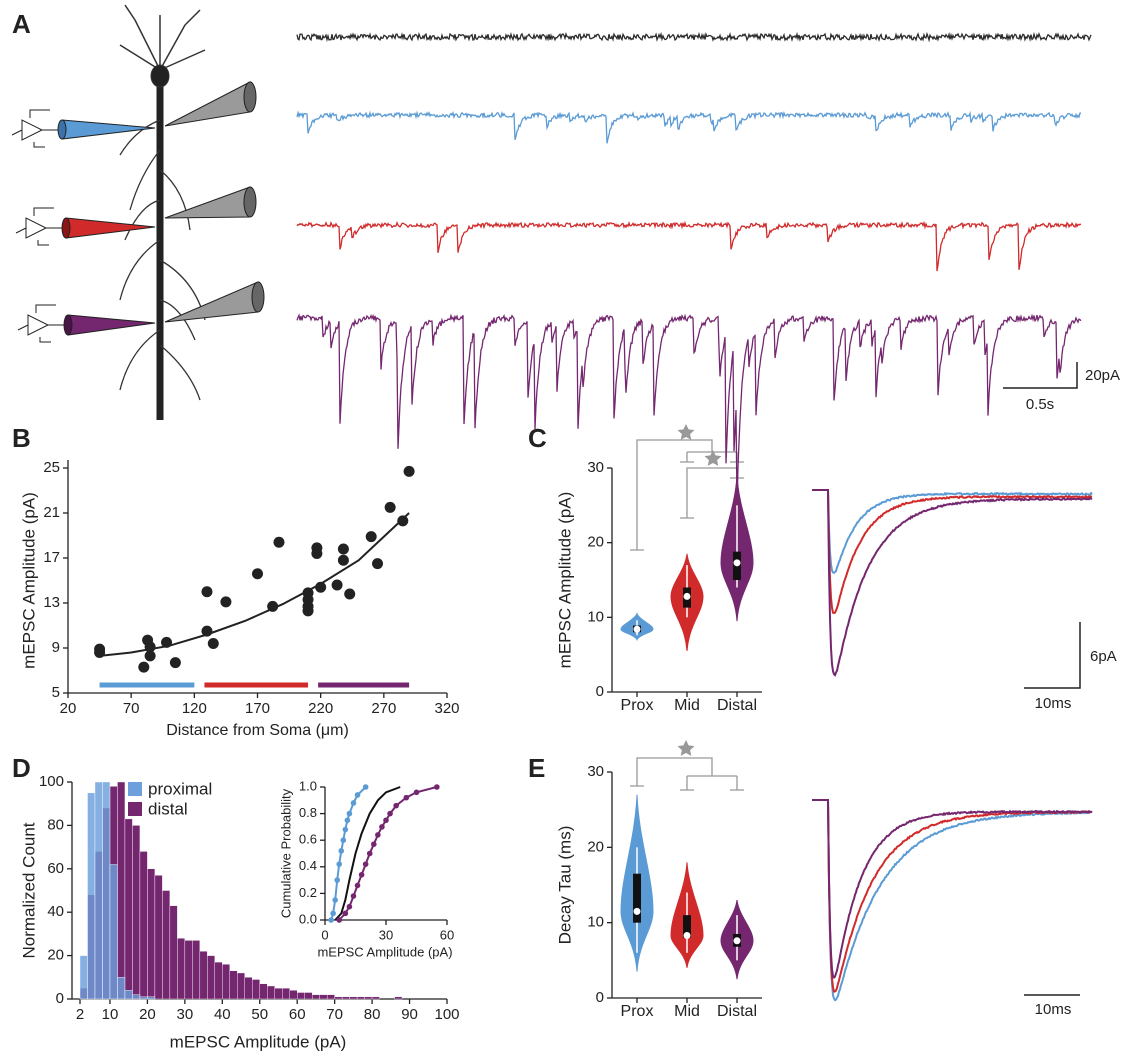  Describe the element at coordinates (1103, 656) in the screenshot. I see `scale-label: 6pA` at that location.